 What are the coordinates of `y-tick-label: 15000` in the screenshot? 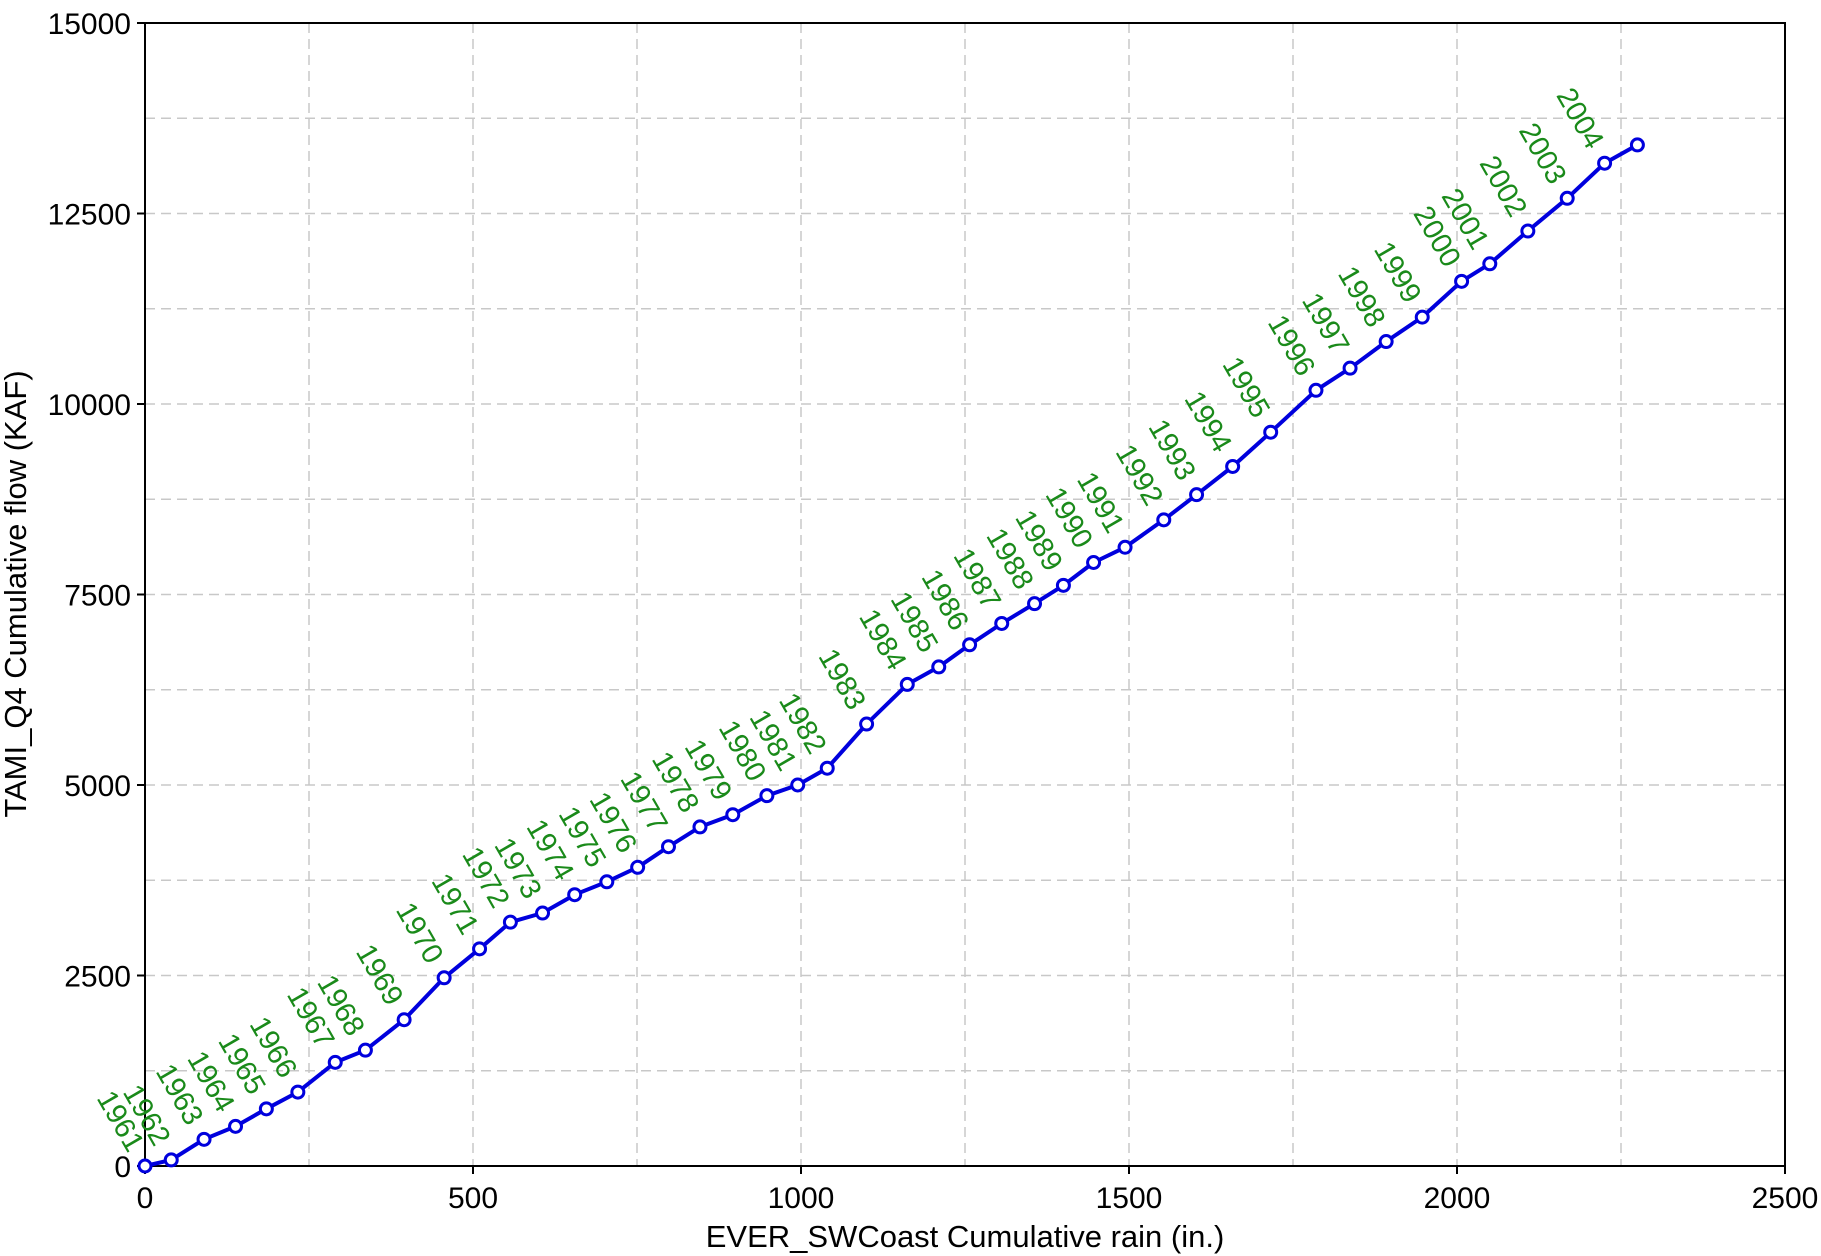 It's located at (89, 24).